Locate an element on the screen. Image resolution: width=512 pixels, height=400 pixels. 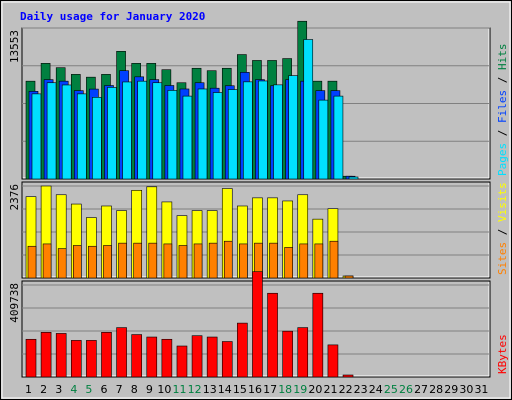
x-tick-label: 5 is located at coordinates (88, 389).